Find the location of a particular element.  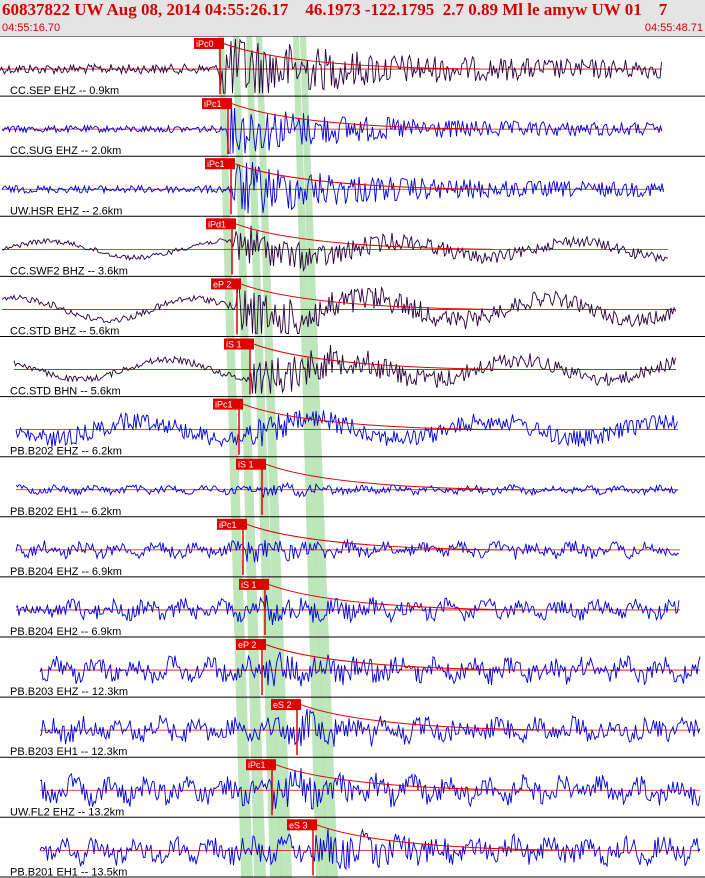

end-time-label: 04:55:48.71 is located at coordinates (673, 28).